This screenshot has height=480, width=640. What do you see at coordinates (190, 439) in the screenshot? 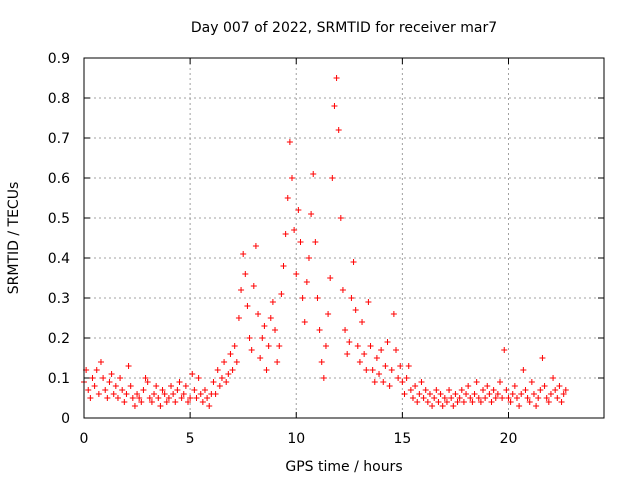
I see `x-tick-label: 5` at bounding box center [190, 439].